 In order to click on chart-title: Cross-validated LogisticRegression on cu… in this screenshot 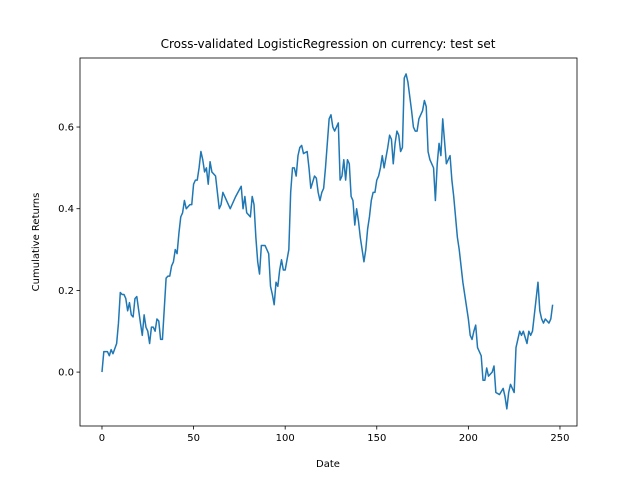, I will do `click(328, 44)`.